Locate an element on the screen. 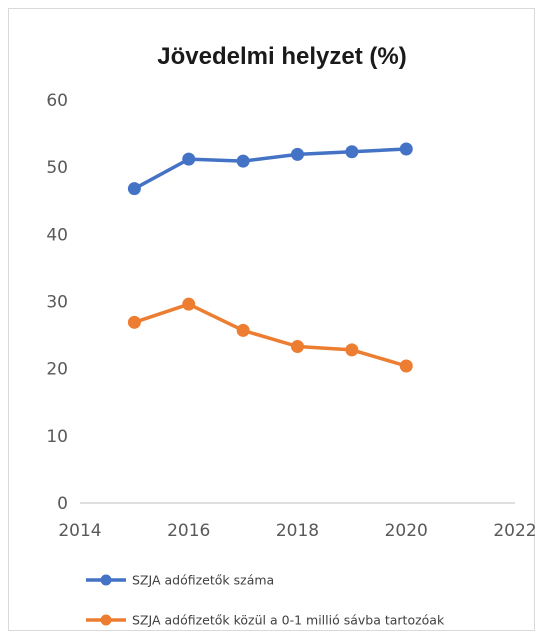  x-tick-label: 2020 is located at coordinates (406, 531).